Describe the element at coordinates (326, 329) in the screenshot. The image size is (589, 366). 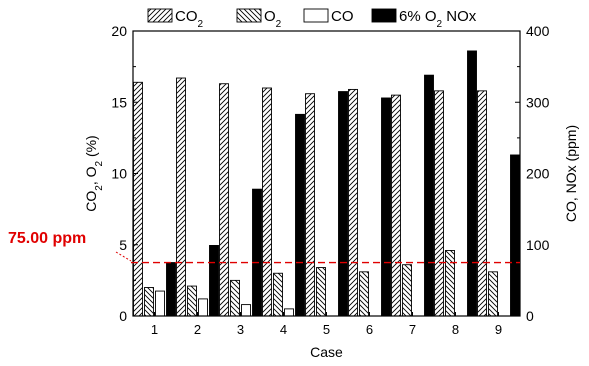
I see `x-tick-label: 5` at that location.